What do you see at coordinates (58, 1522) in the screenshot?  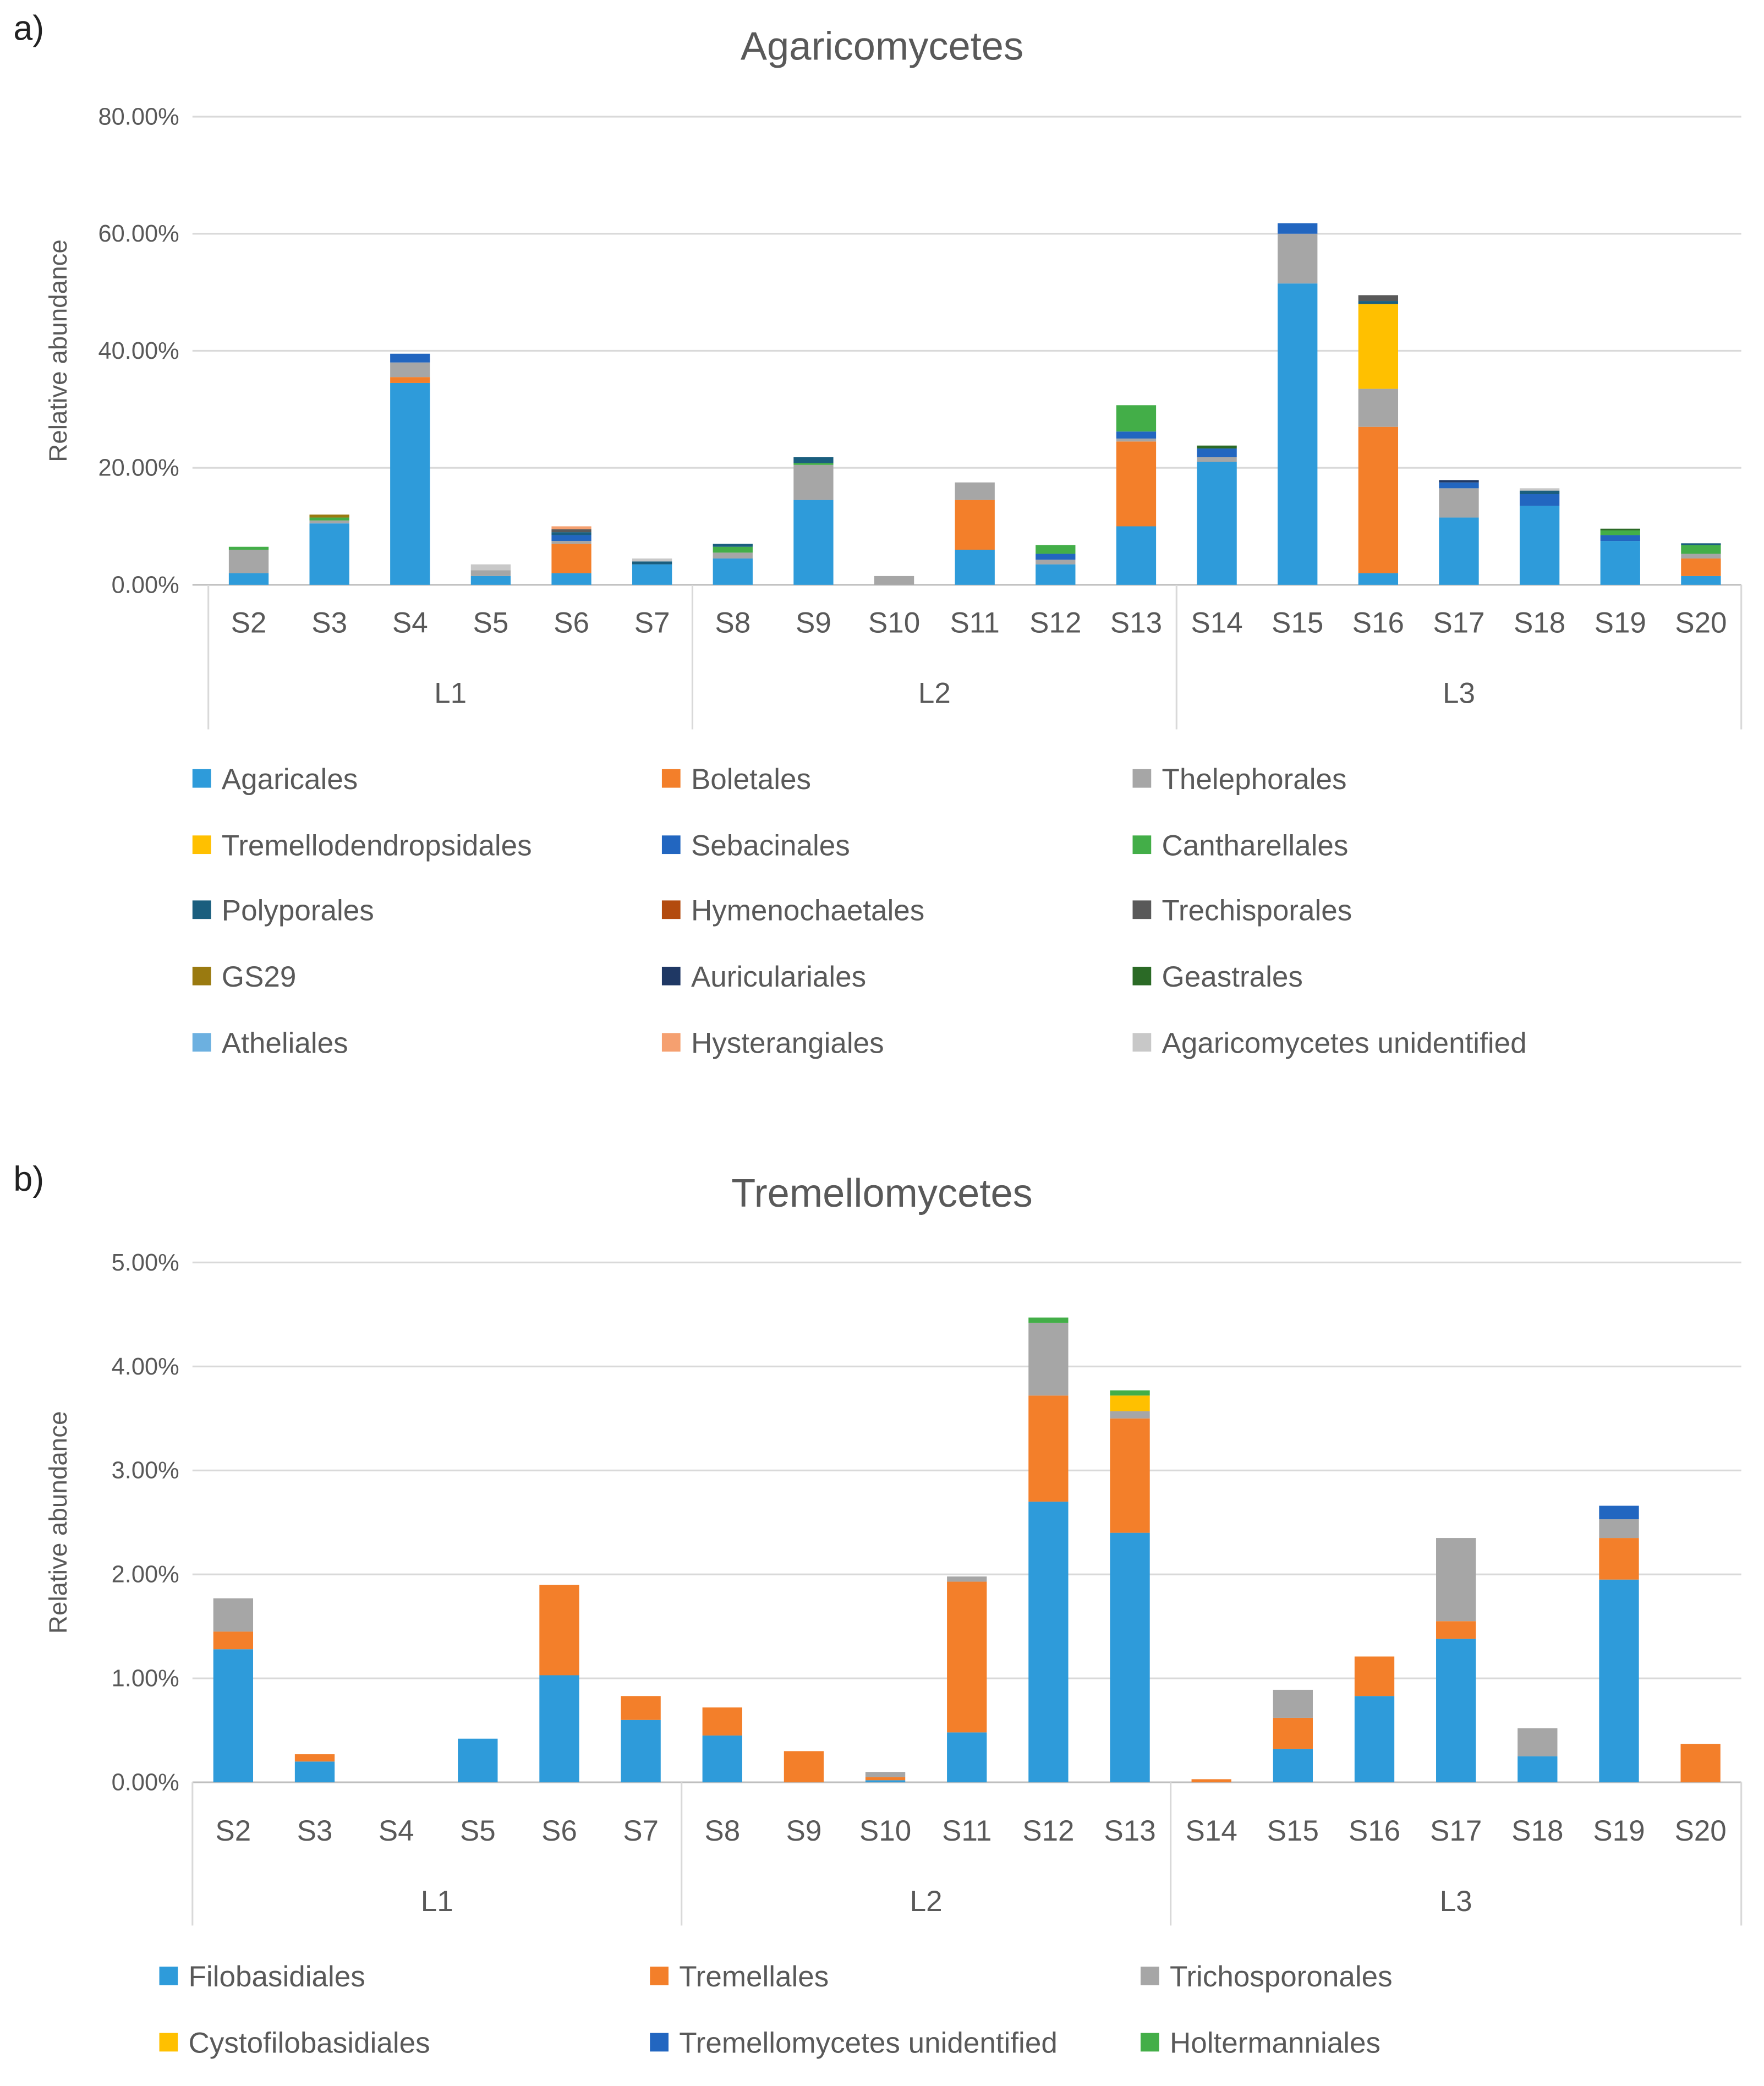 I see `y-axis-label: Relative abundance` at bounding box center [58, 1522].